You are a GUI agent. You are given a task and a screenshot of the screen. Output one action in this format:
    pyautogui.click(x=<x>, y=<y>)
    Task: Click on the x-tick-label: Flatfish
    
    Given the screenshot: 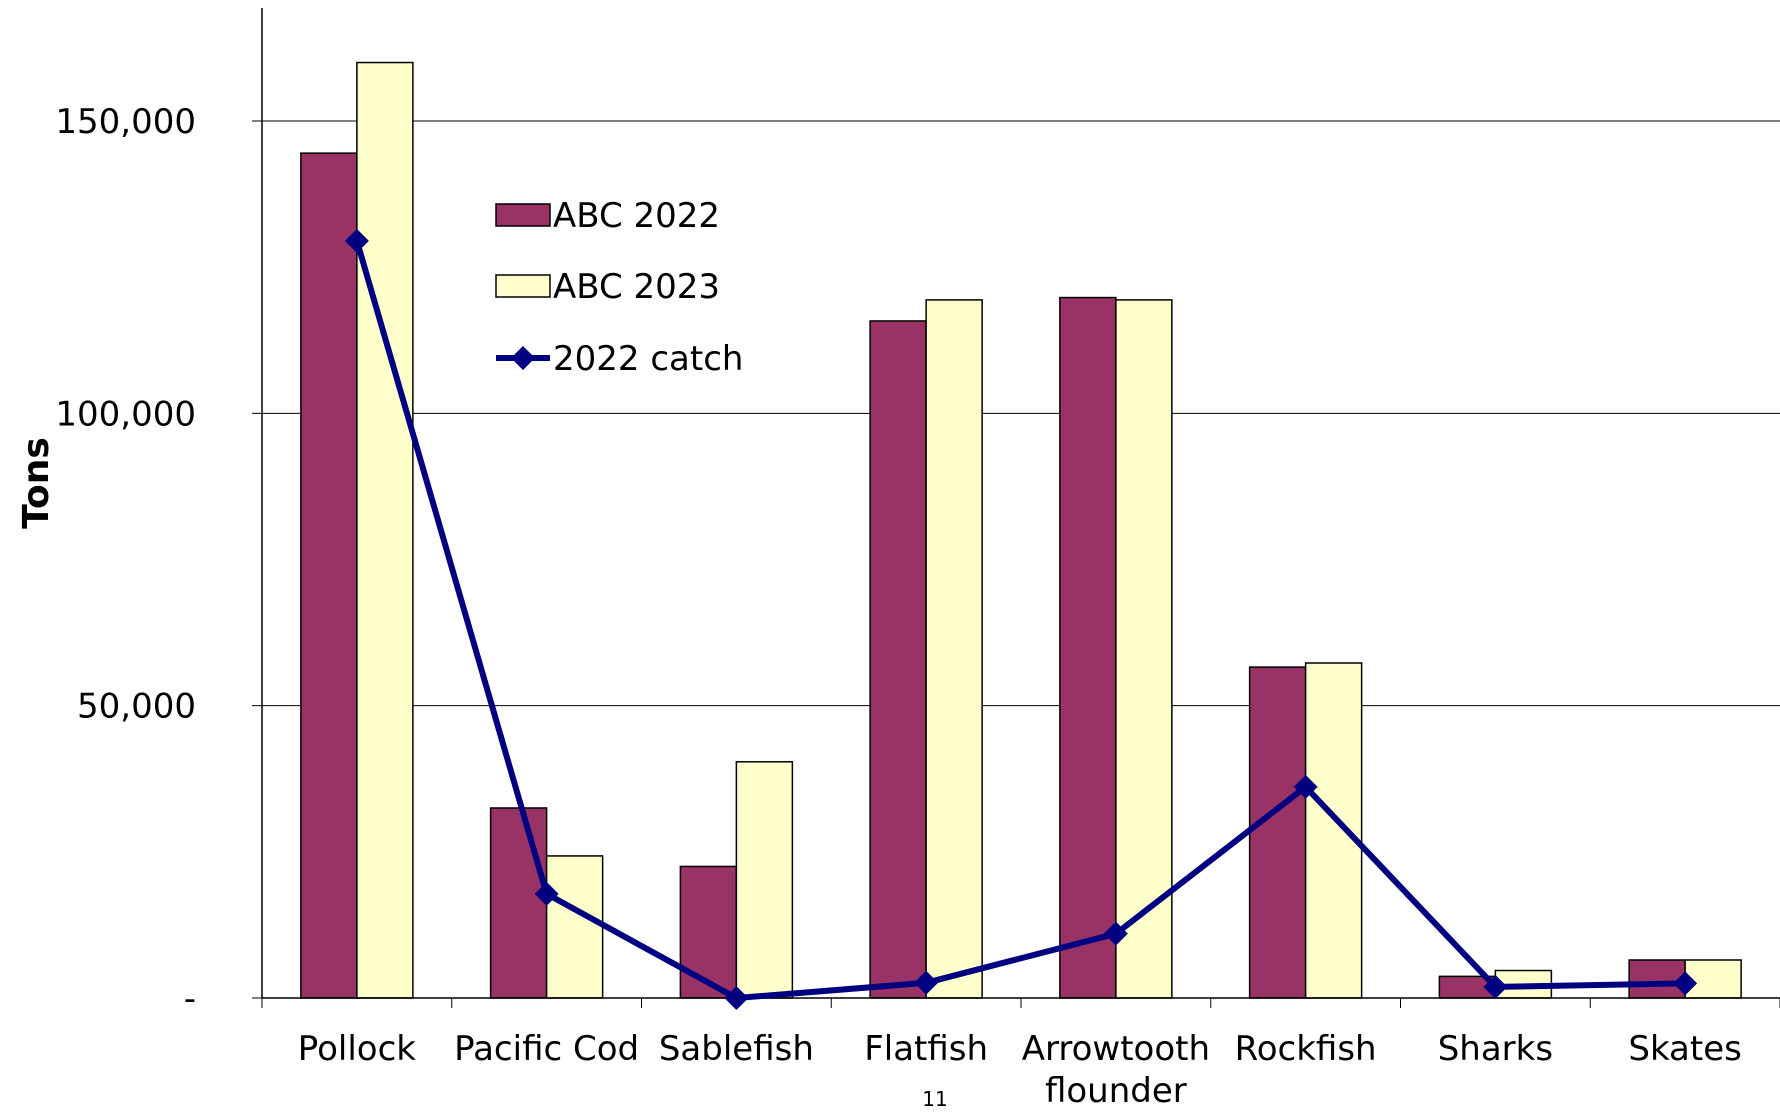 What is the action you would take?
    pyautogui.click(x=926, y=1049)
    